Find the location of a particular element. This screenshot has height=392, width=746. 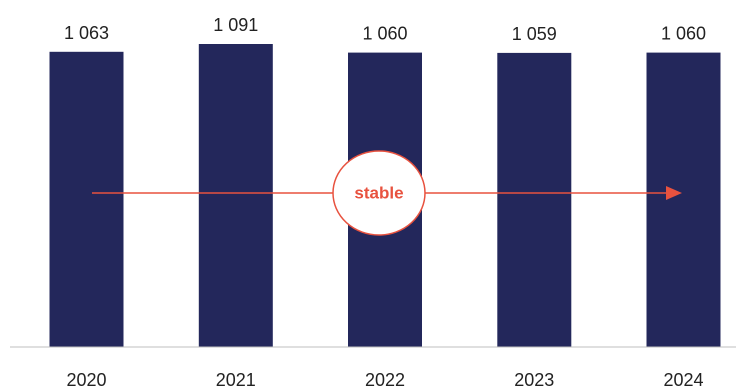

x-tick-labels-group: 2020 2021 2022 2023 2024 is located at coordinates (384, 380).